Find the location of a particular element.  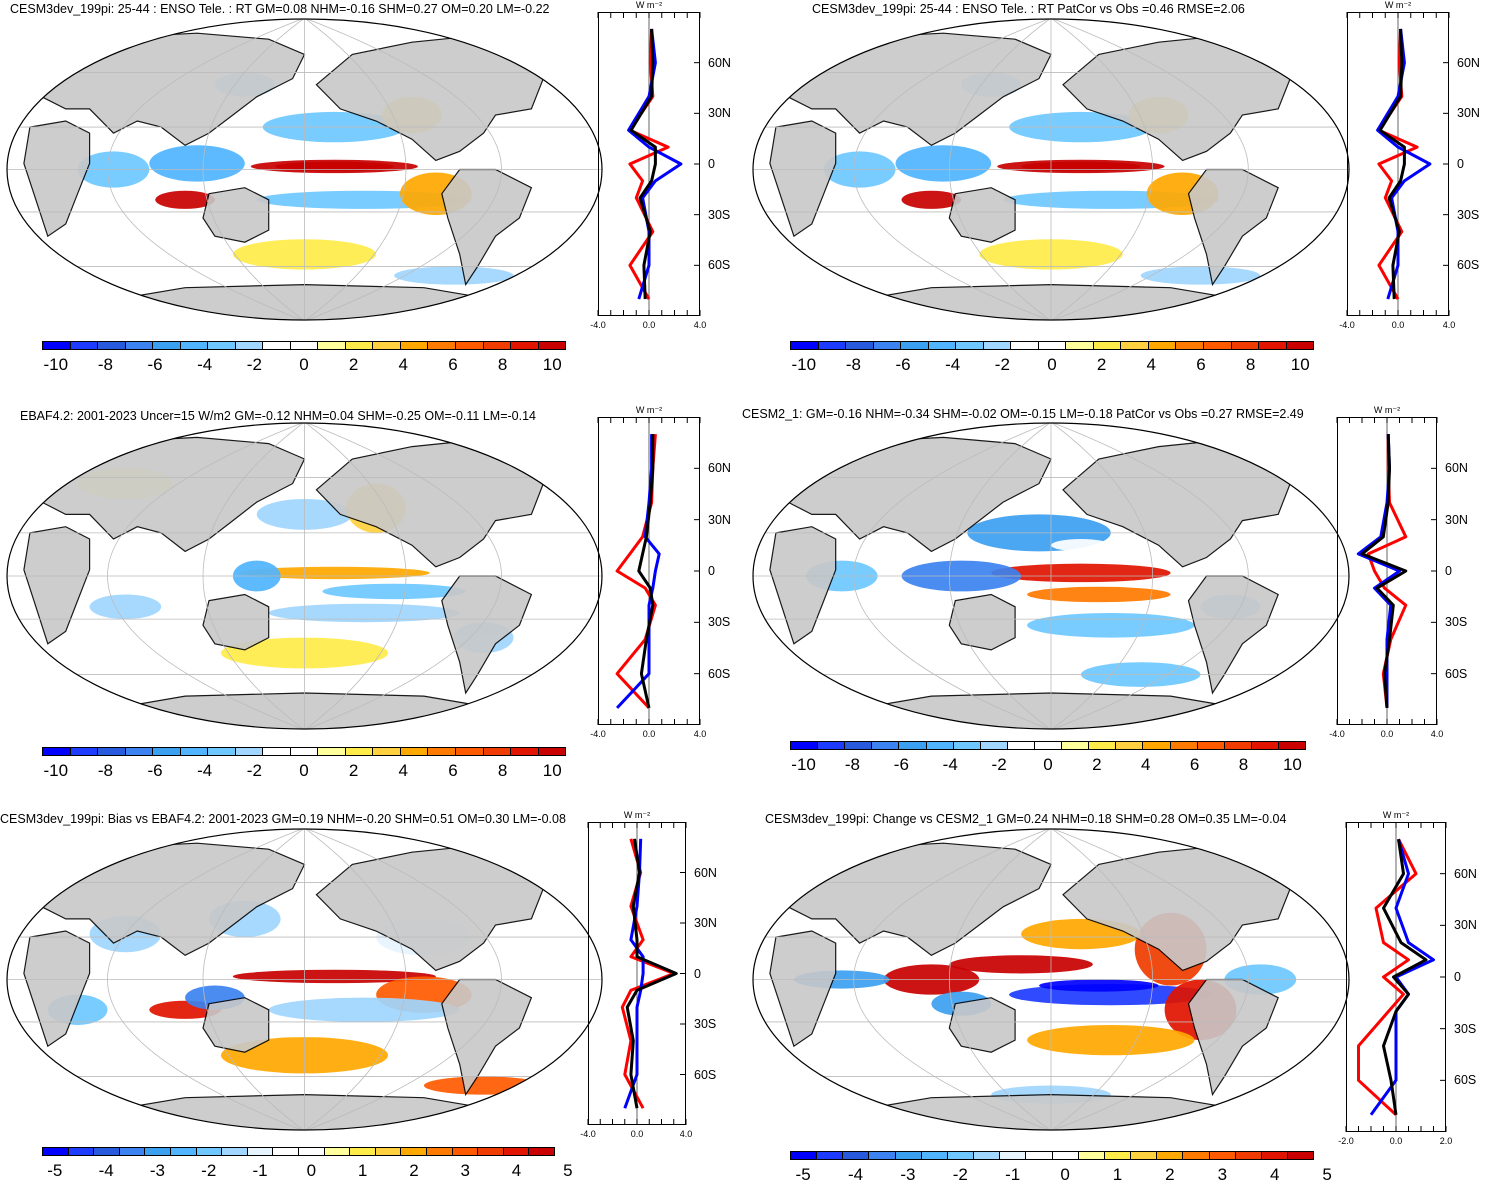

colorbar-tick-label: 6 is located at coordinates (1201, 364).